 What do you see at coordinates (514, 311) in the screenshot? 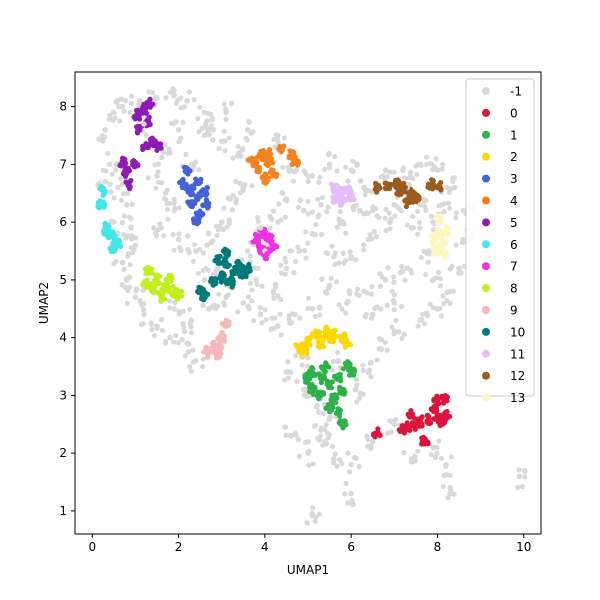
I see `legend-label-9: 9` at bounding box center [514, 311].